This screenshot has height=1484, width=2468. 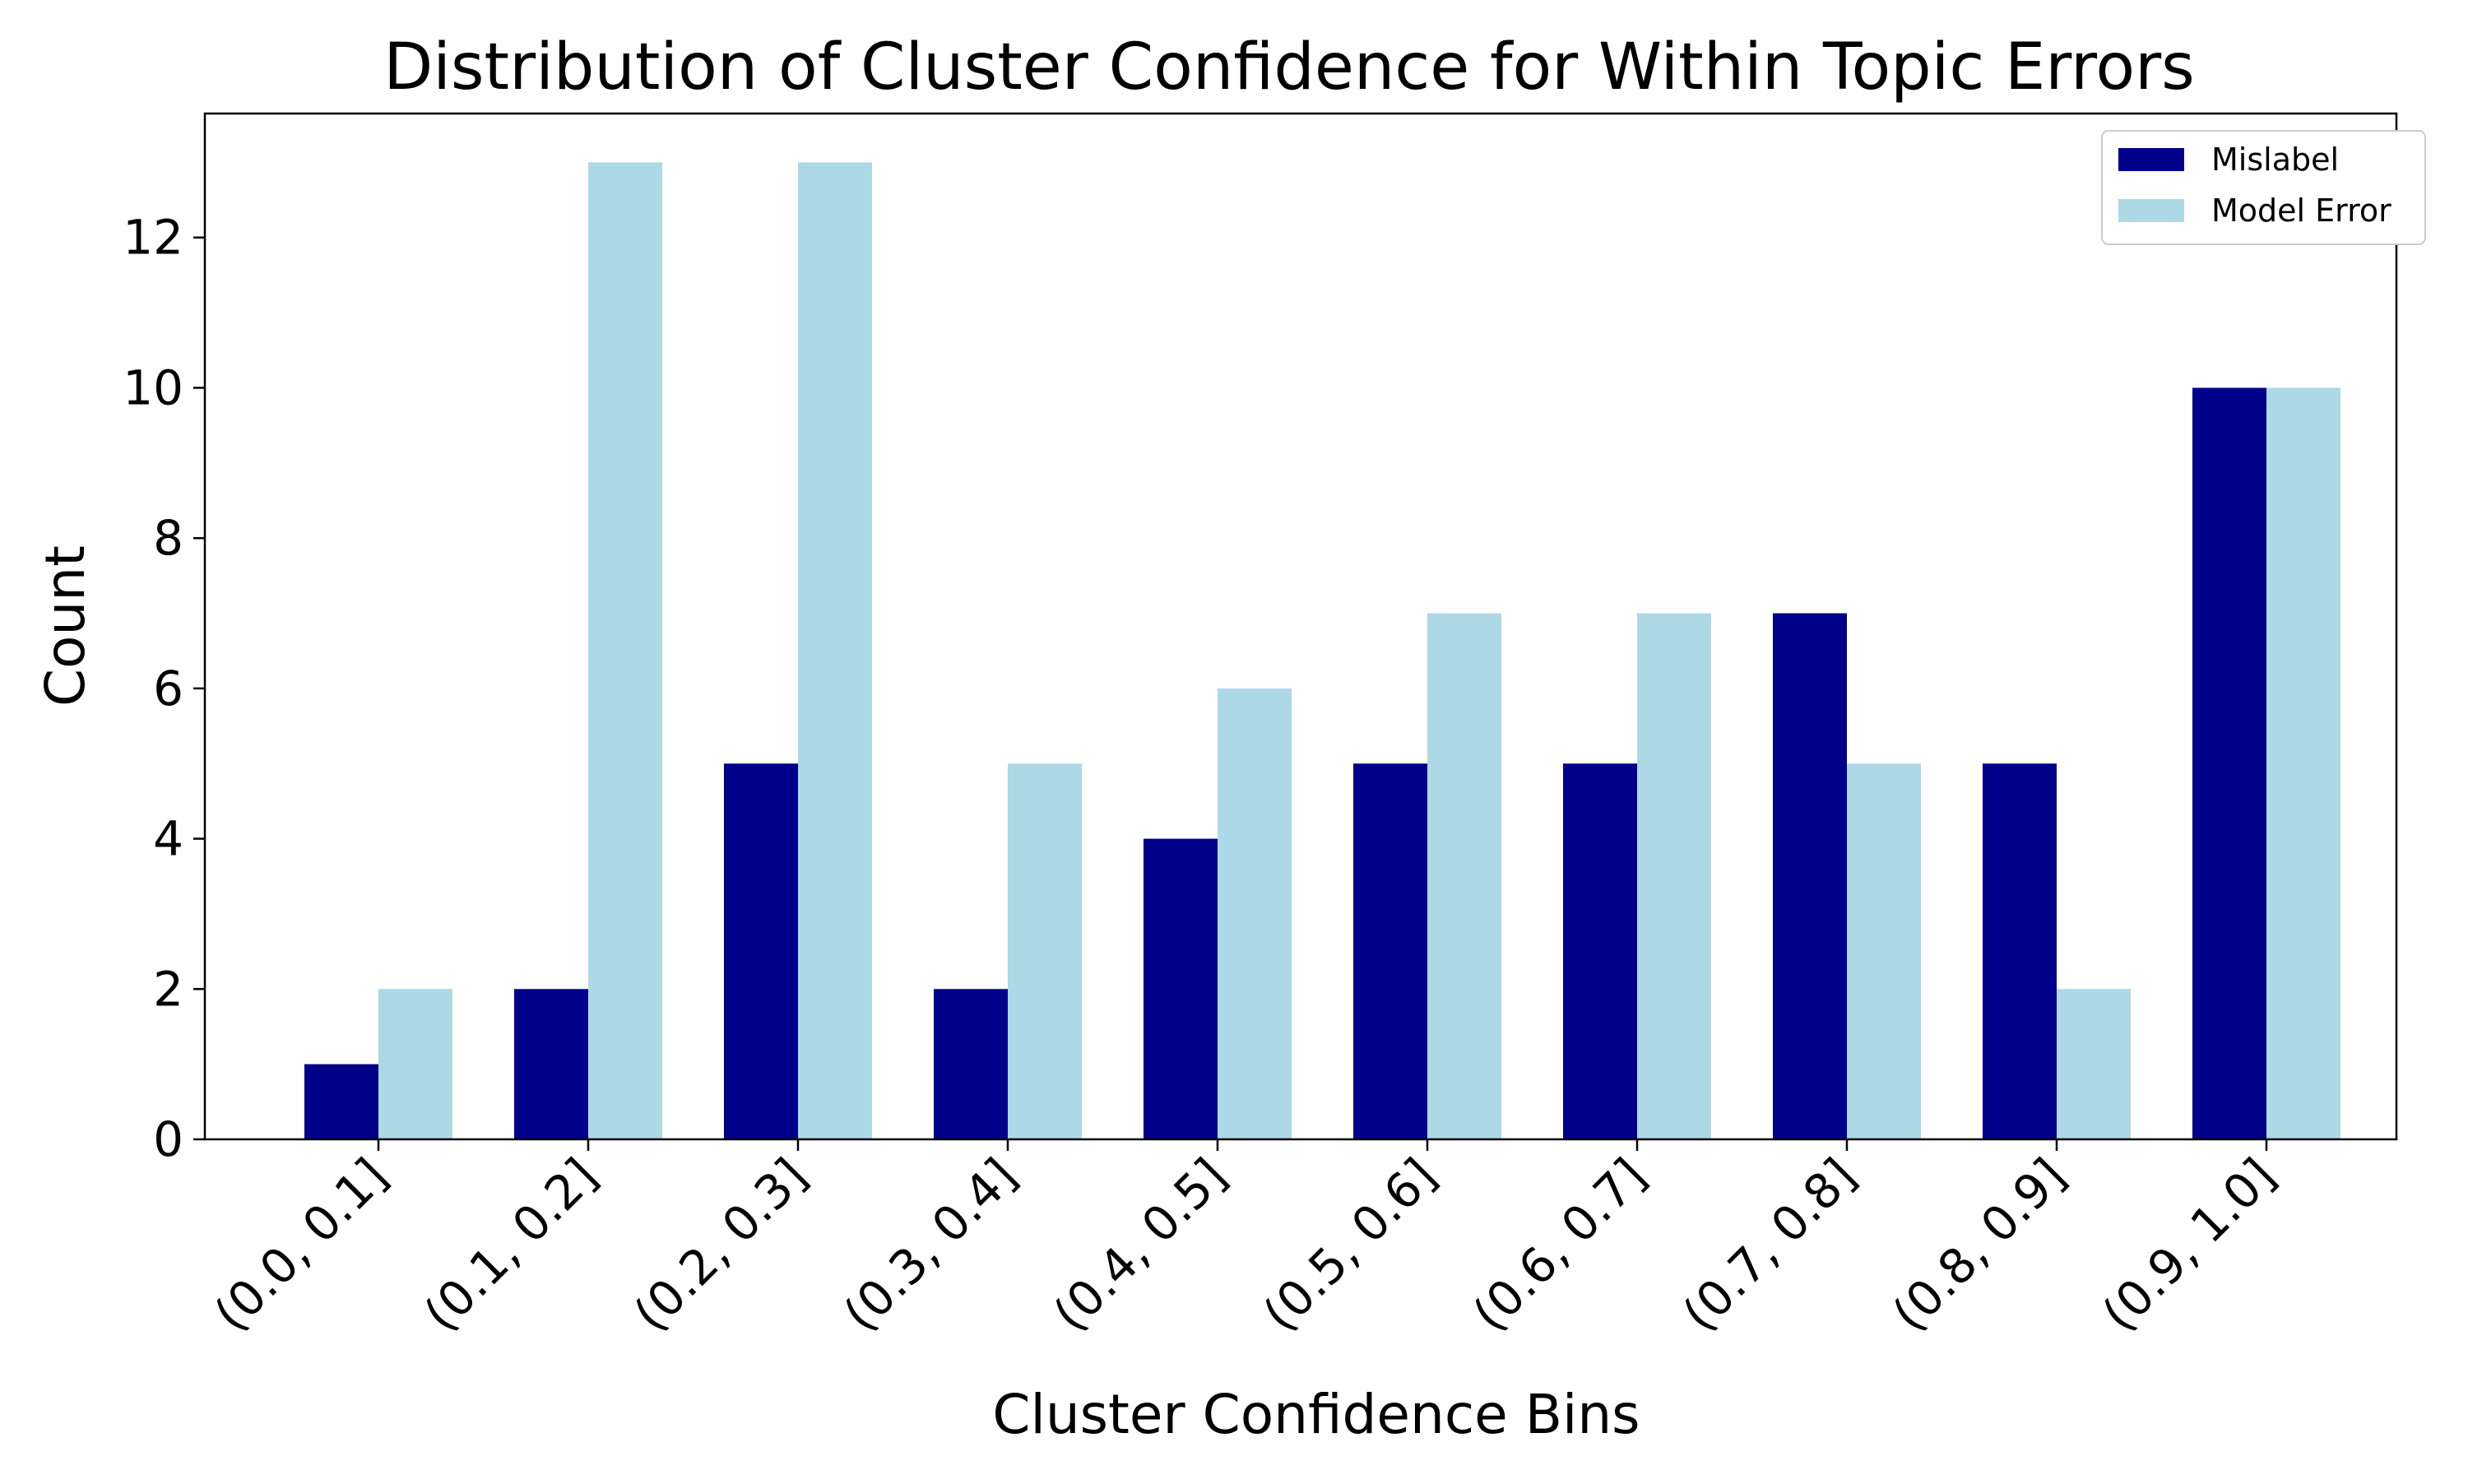 I want to click on y-tick-label: 4, so click(x=168, y=839).